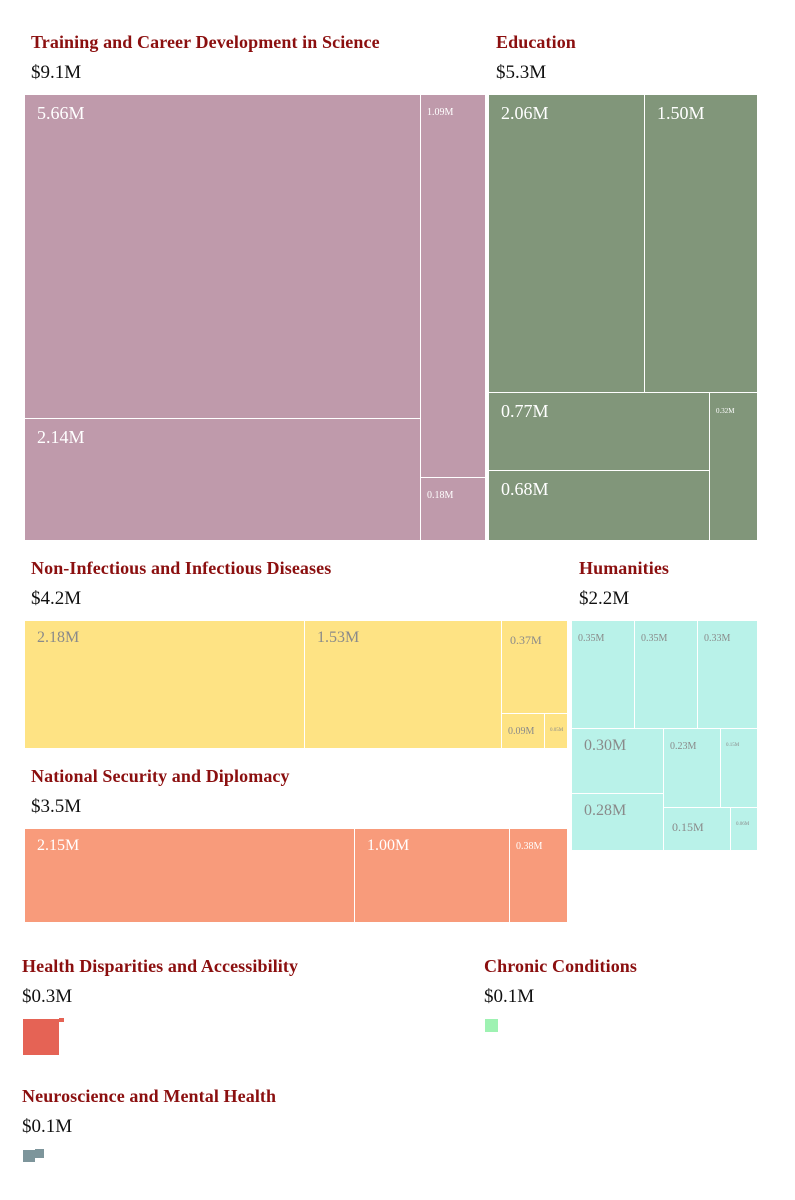 This screenshot has width=795, height=1200. What do you see at coordinates (538, 875) in the screenshot?
I see `treemap-tile: 0.38M` at bounding box center [538, 875].